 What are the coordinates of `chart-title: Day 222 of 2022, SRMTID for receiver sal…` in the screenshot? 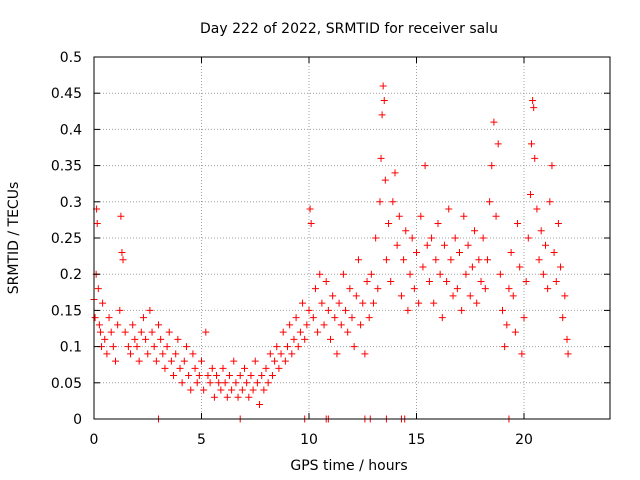 It's located at (349, 29).